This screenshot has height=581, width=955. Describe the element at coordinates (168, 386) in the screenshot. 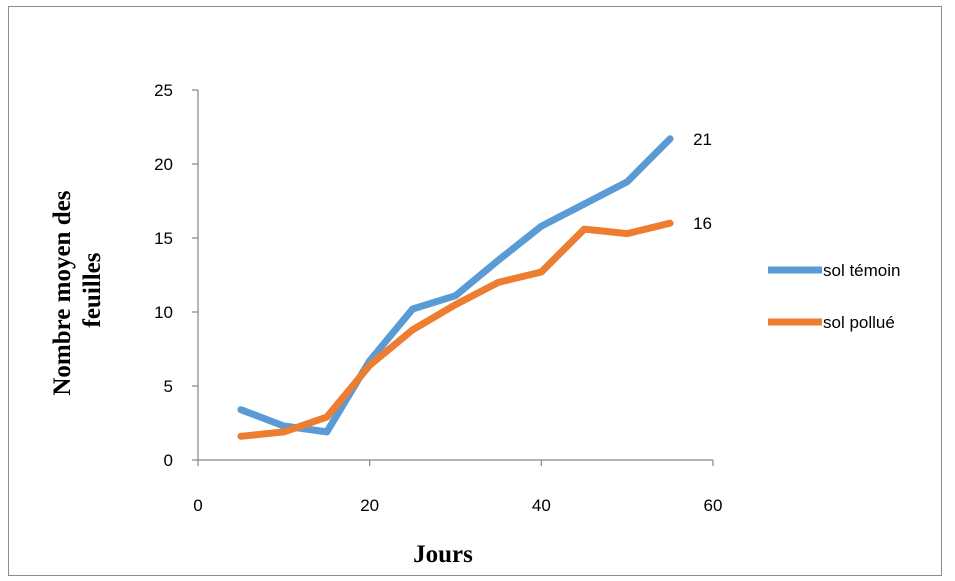

I see `y-tick-label: 5` at that location.